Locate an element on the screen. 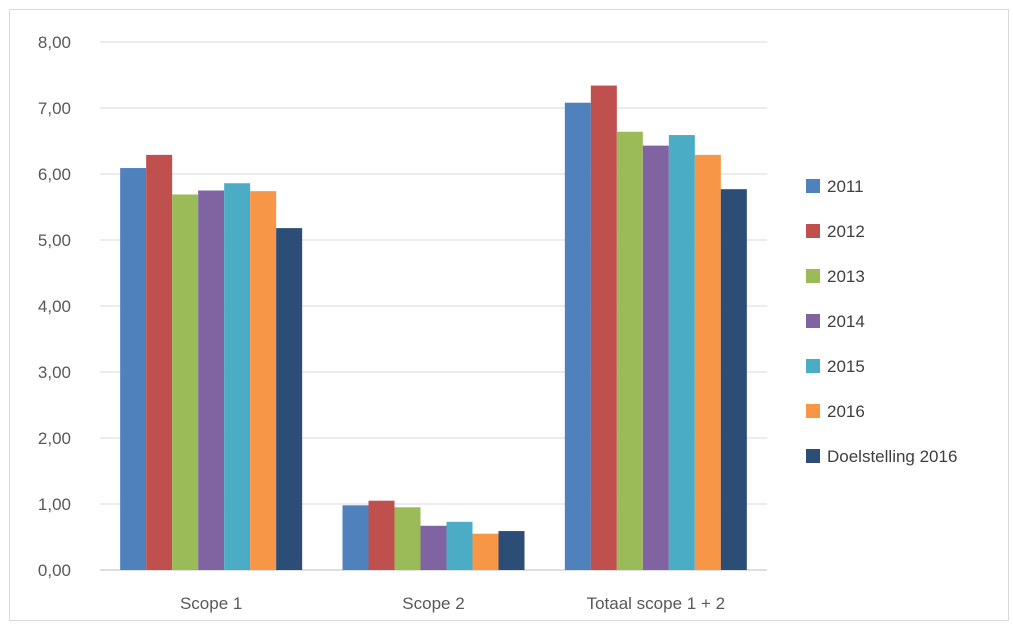  legend-item: 2016 is located at coordinates (835, 411).